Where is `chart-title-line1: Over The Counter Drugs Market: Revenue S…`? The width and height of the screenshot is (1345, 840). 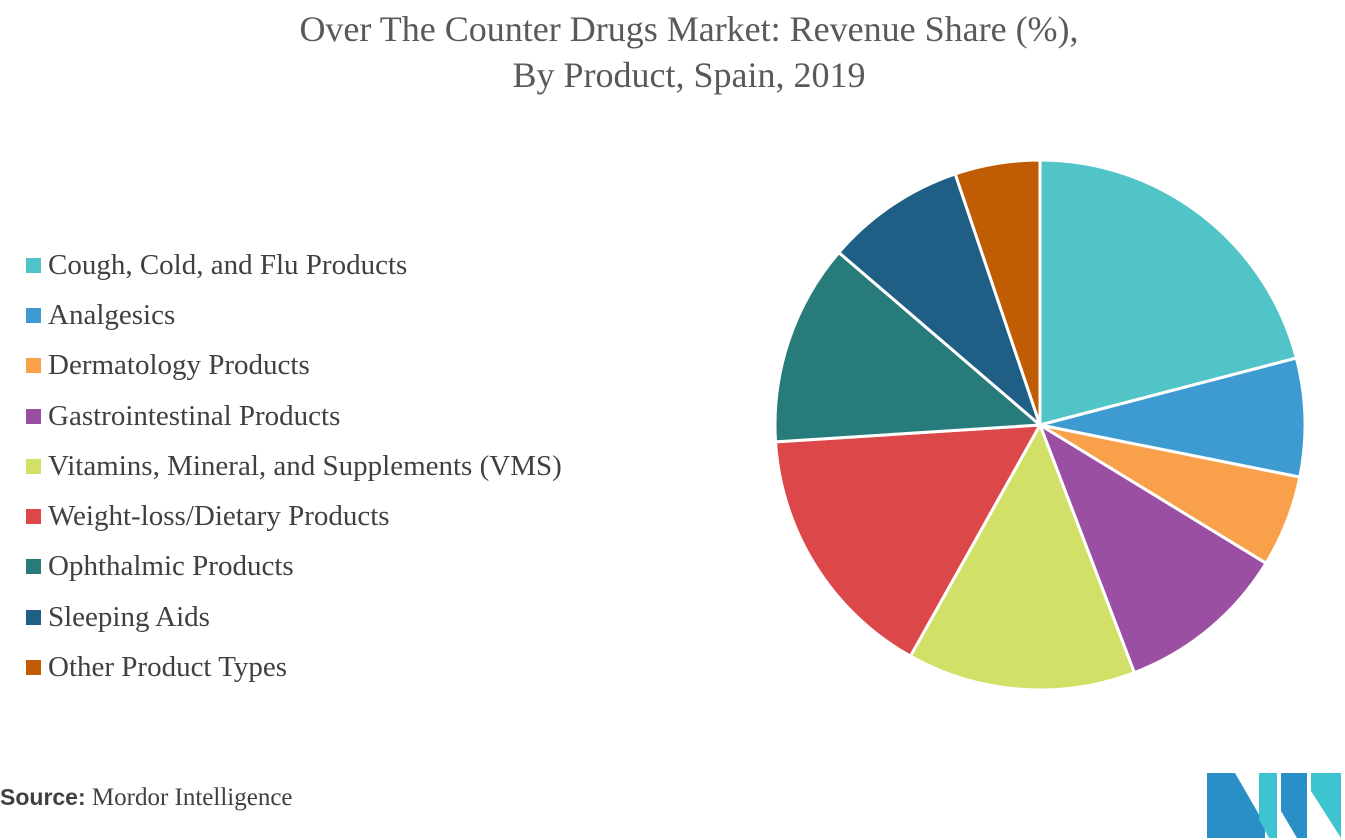
chart-title-line1: Over The Counter Drugs Market: Revenue S… is located at coordinates (689, 29).